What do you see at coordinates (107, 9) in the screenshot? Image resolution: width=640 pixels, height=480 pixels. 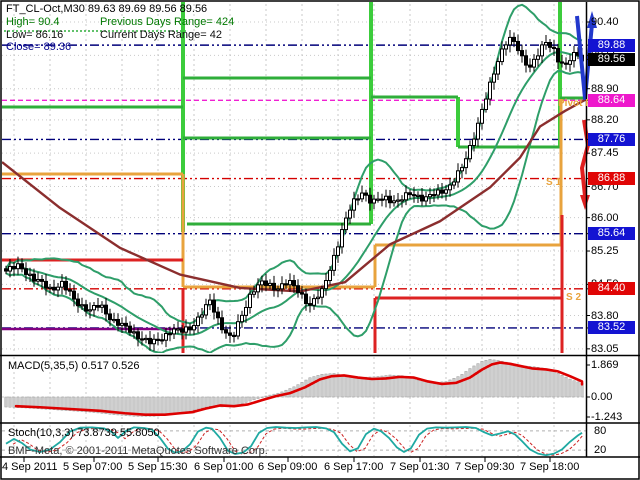 I see `symbol-info-line: FT_CL-Oct,M30 89.63 89.69 89.56 89.56` at bounding box center [107, 9].